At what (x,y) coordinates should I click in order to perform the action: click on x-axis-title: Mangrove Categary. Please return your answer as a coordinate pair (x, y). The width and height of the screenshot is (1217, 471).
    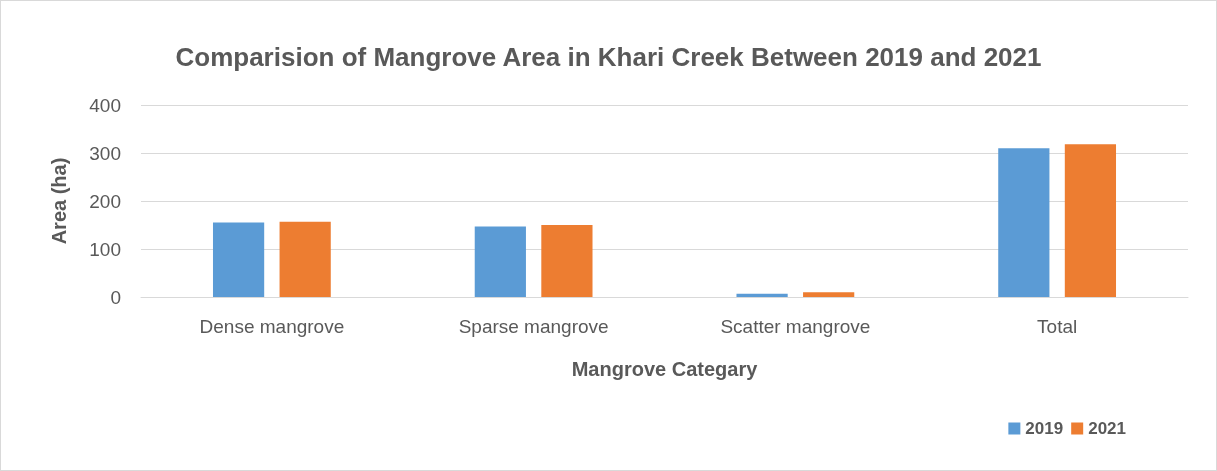
    Looking at the image, I should click on (665, 369).